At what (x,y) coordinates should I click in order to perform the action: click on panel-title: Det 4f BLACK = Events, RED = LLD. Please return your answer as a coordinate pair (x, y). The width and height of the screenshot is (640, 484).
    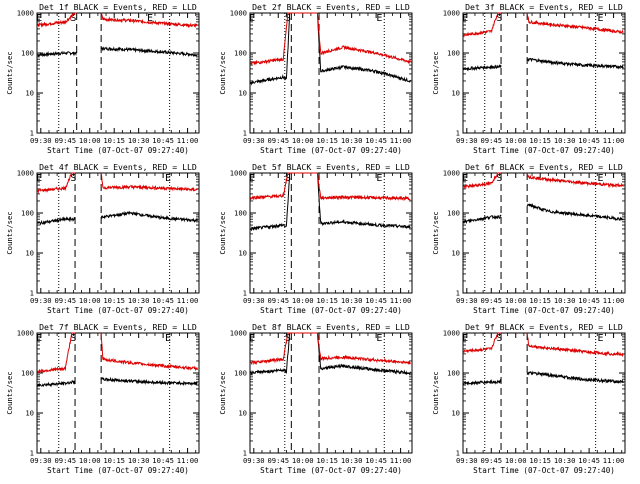
    Looking at the image, I should click on (118, 167).